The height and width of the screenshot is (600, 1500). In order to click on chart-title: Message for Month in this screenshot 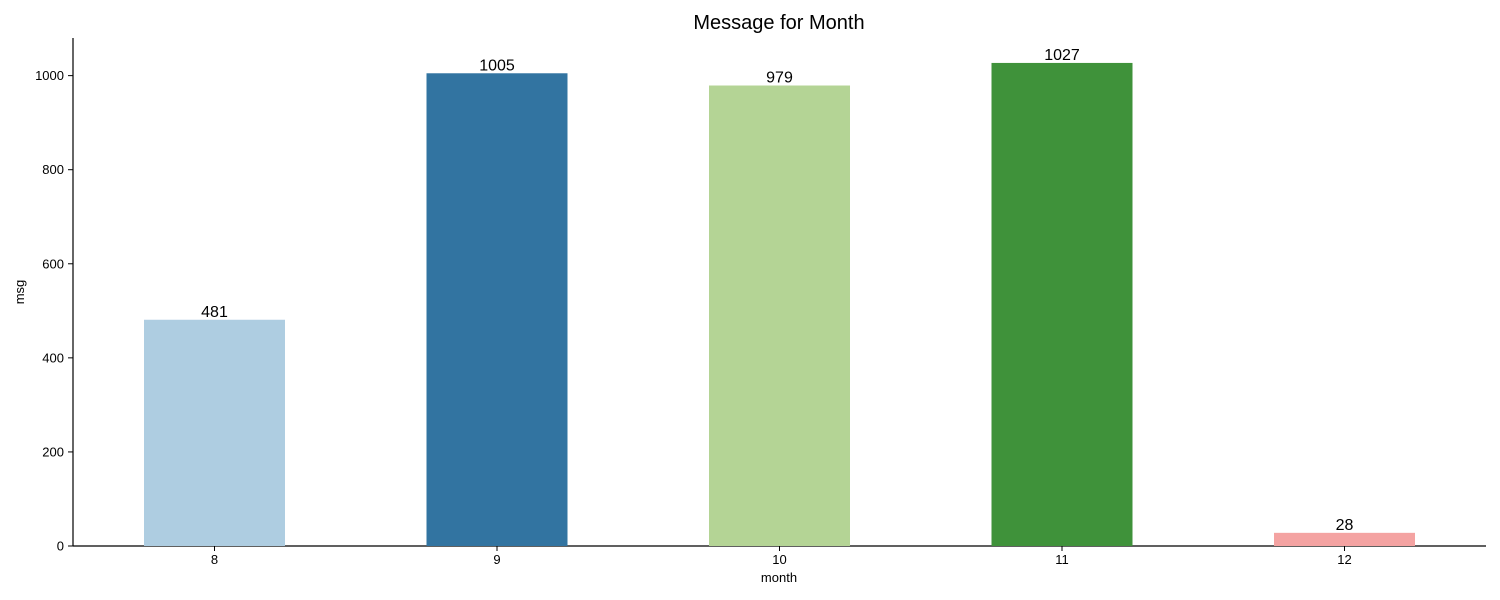, I will do `click(778, 23)`.